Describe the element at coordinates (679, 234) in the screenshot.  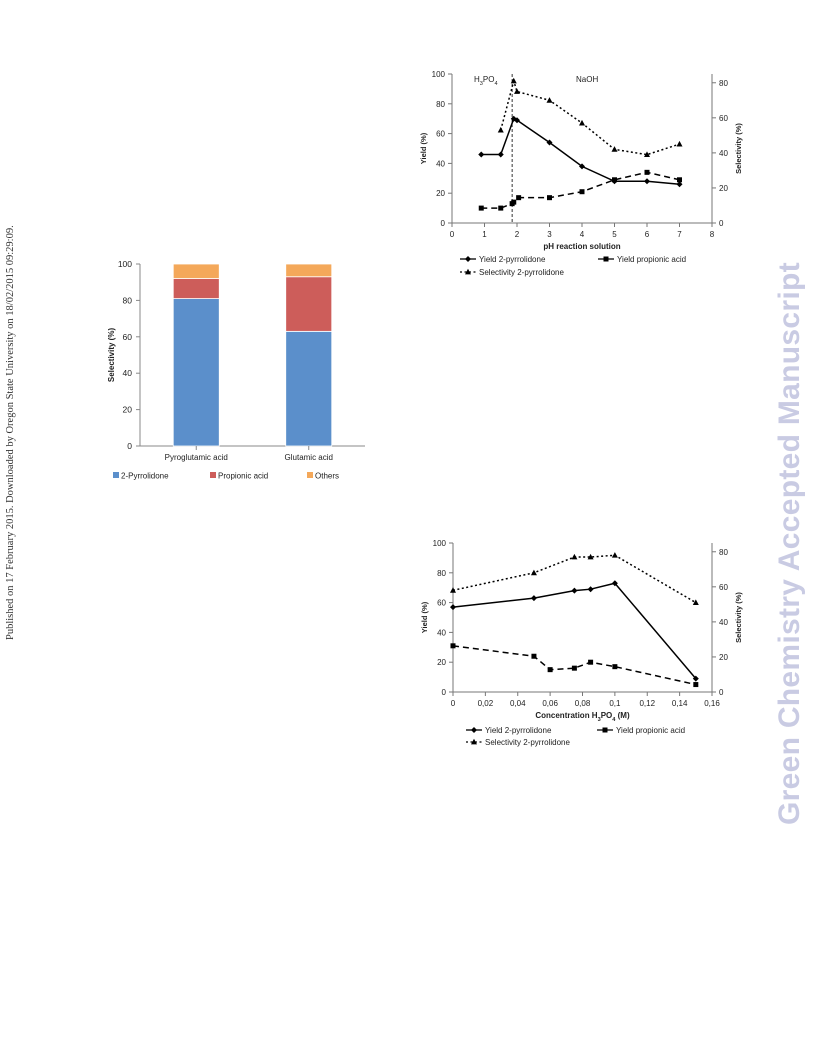
I see `x-tick-label: 7` at that location.